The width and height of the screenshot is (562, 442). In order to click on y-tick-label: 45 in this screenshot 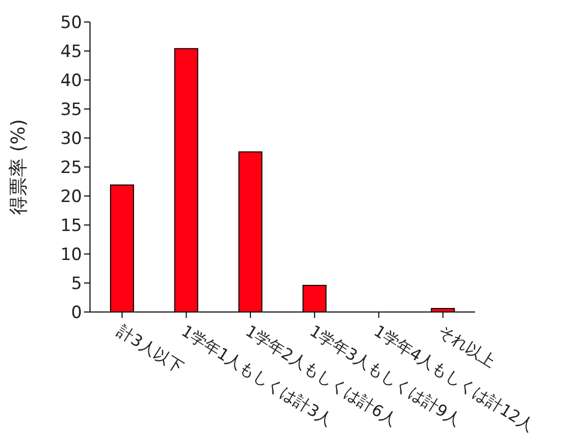, I will do `click(71, 52)`.